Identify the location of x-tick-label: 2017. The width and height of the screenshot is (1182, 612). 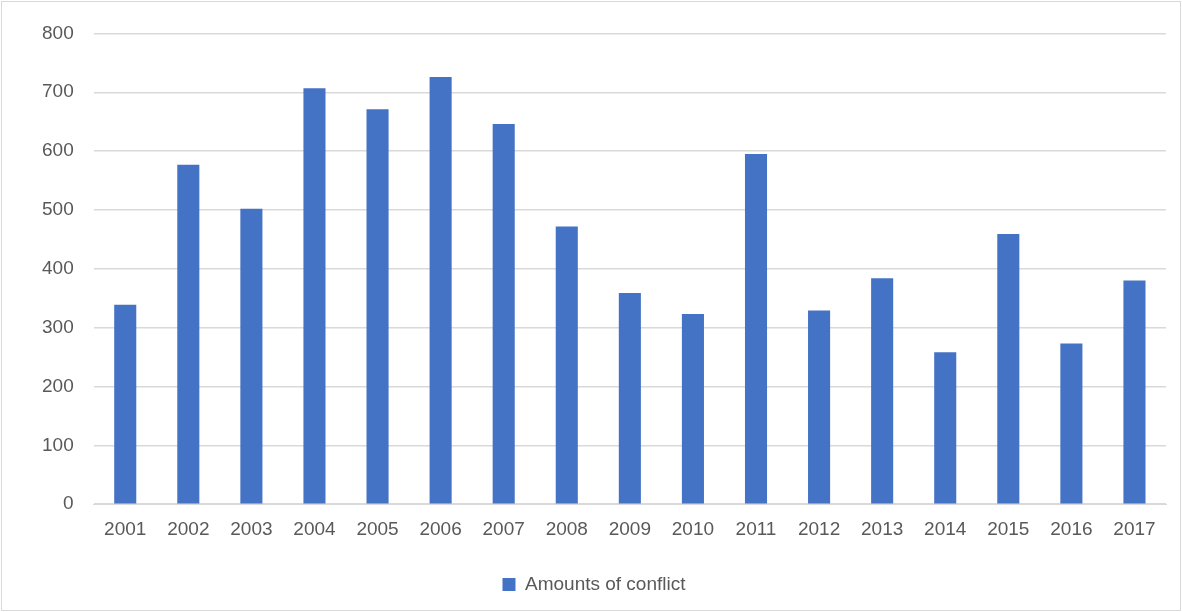
(1134, 528).